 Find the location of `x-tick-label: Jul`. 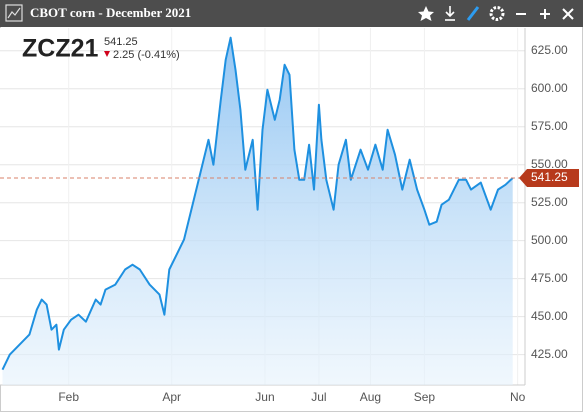

x-tick-label: Jul is located at coordinates (318, 397).